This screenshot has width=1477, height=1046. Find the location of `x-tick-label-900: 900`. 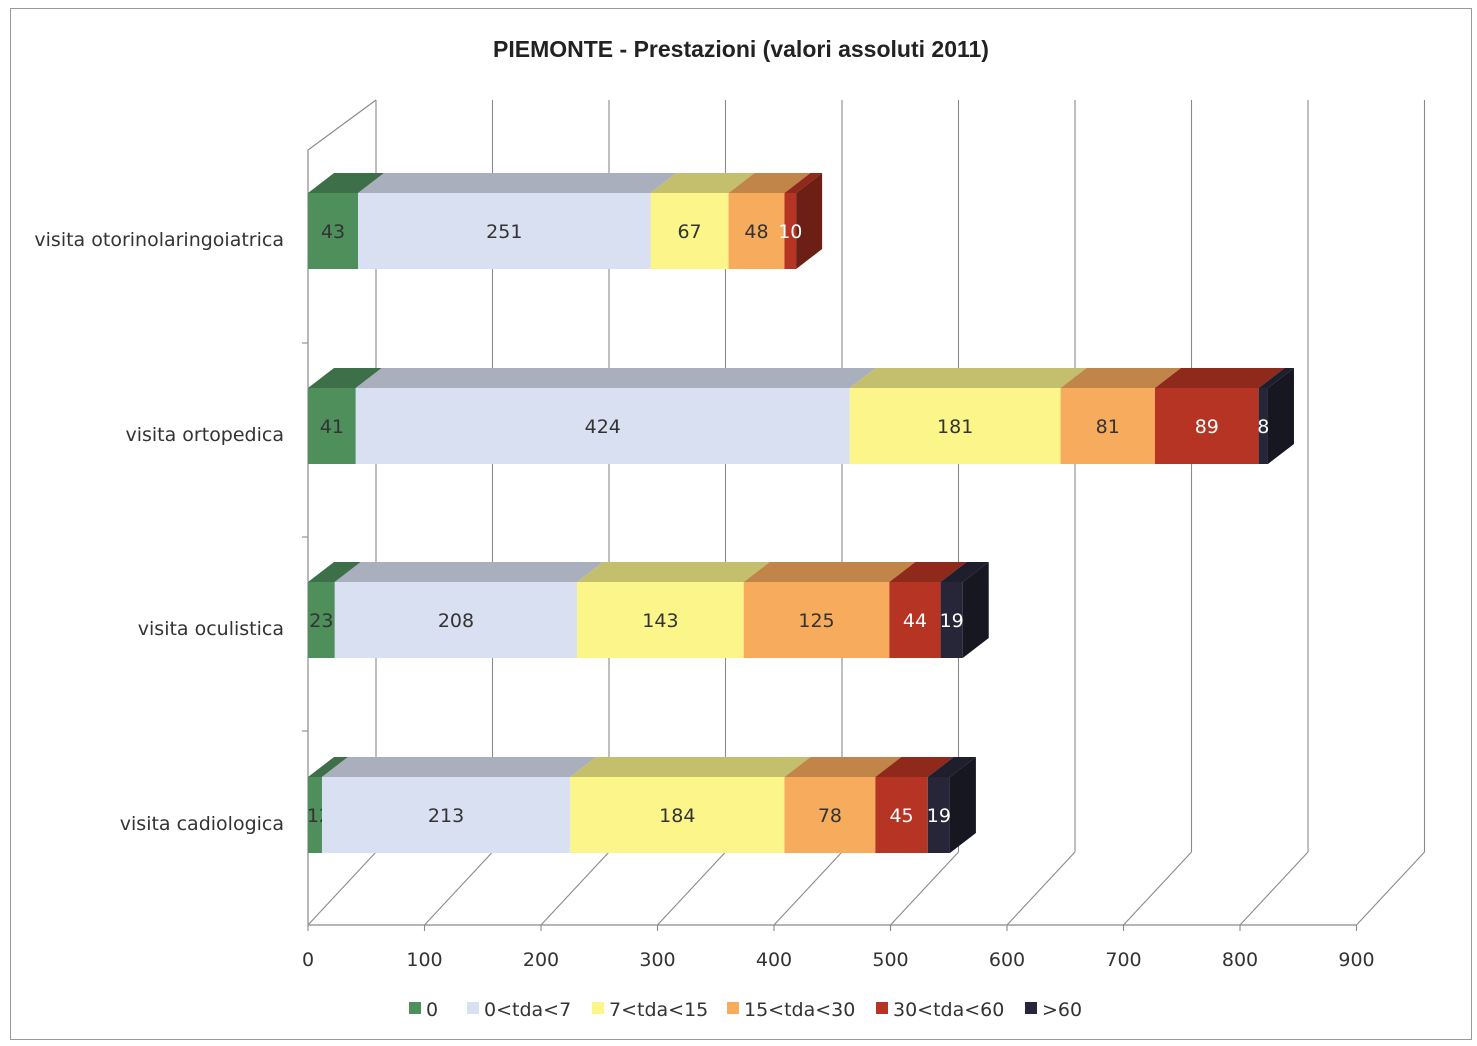

x-tick-label-900: 900 is located at coordinates (1356, 960).